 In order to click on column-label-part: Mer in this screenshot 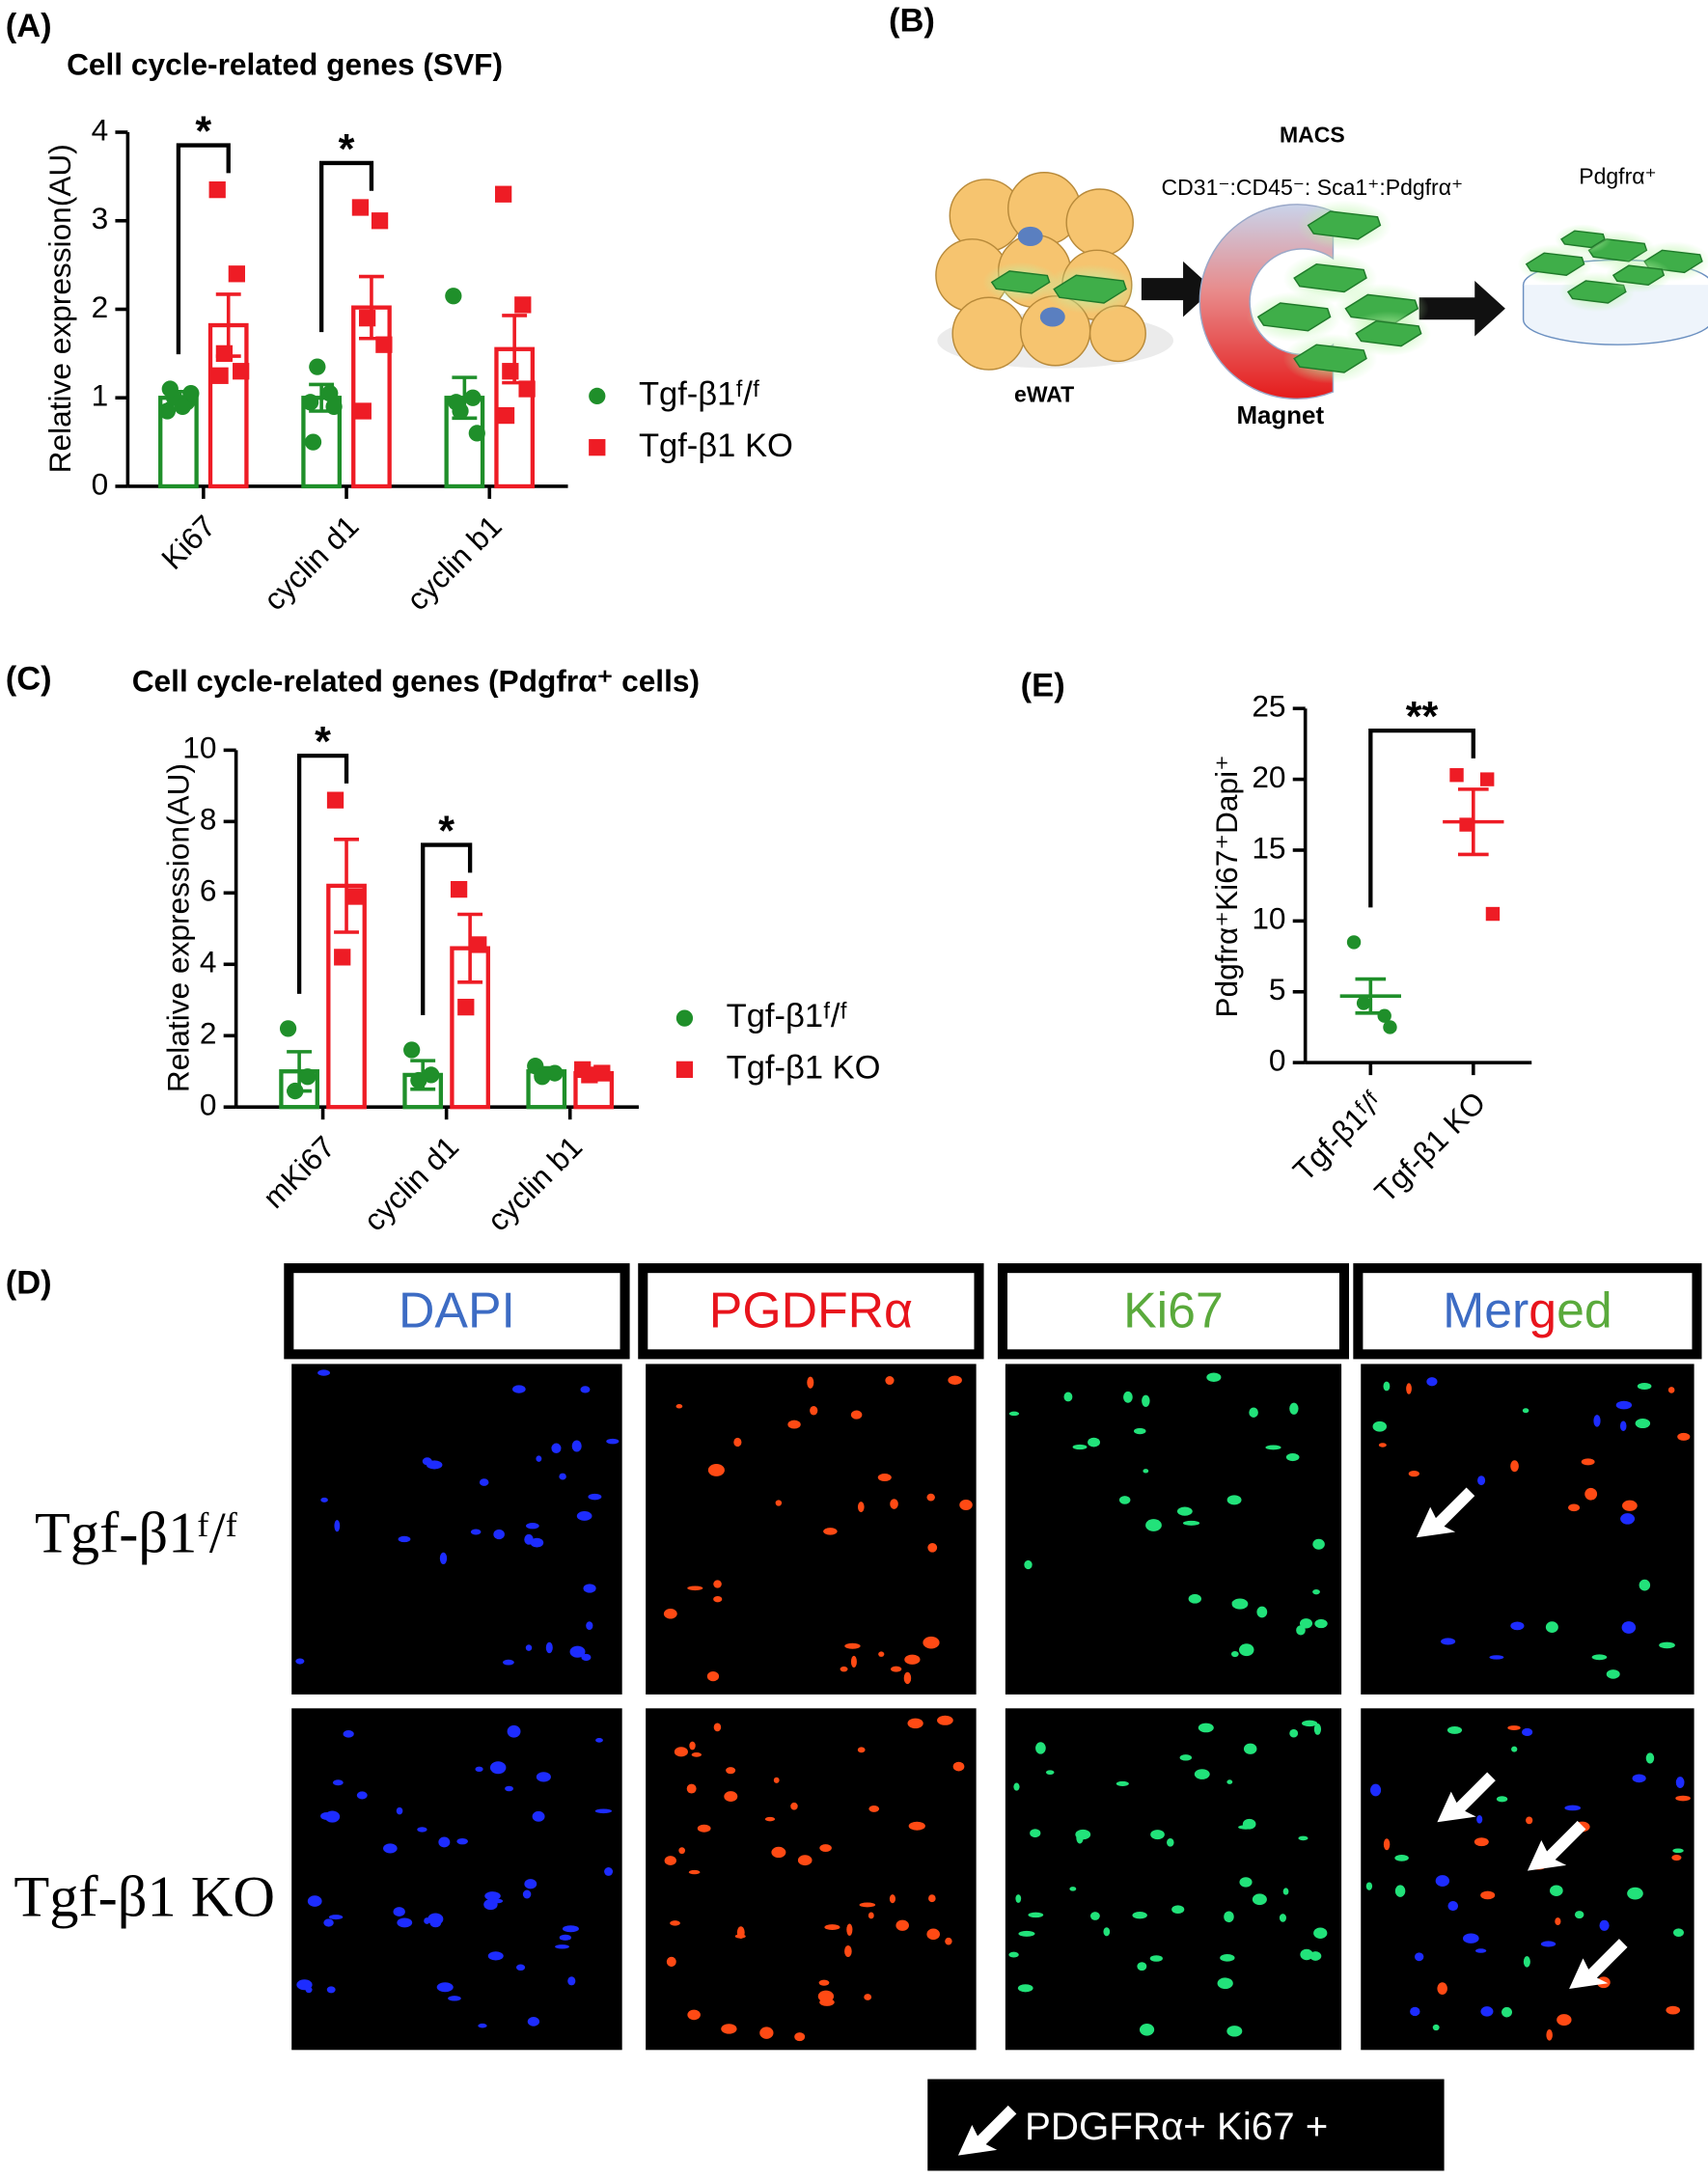, I will do `click(1486, 1309)`.